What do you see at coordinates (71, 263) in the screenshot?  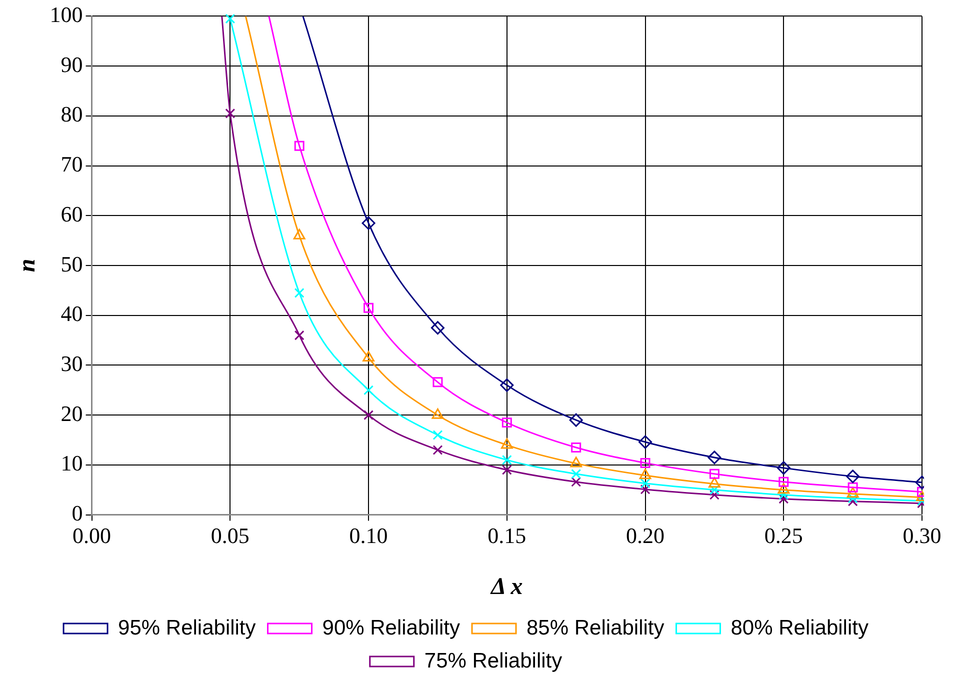 I see `y-tick-label: 50` at bounding box center [71, 263].